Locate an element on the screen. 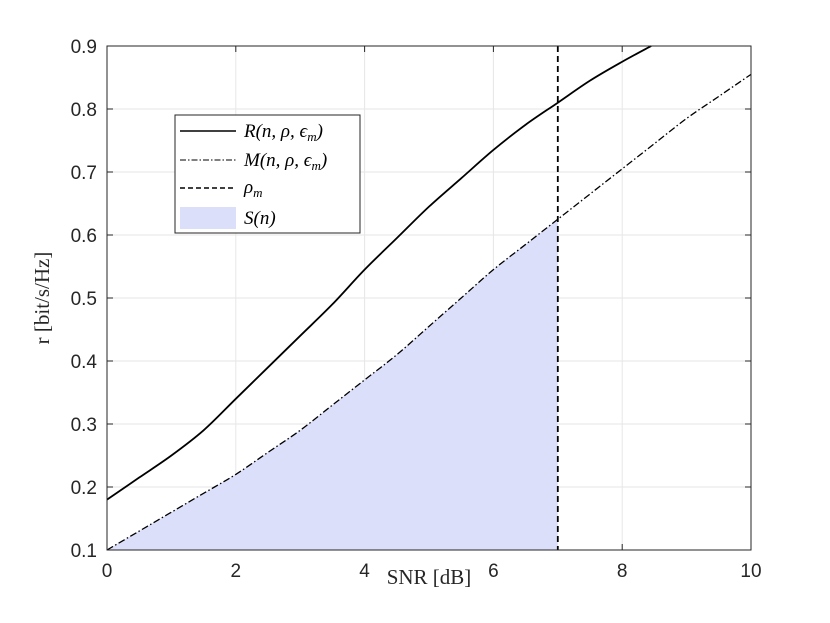 This screenshot has width=830, height=623. legend-swatch-s is located at coordinates (208, 218).